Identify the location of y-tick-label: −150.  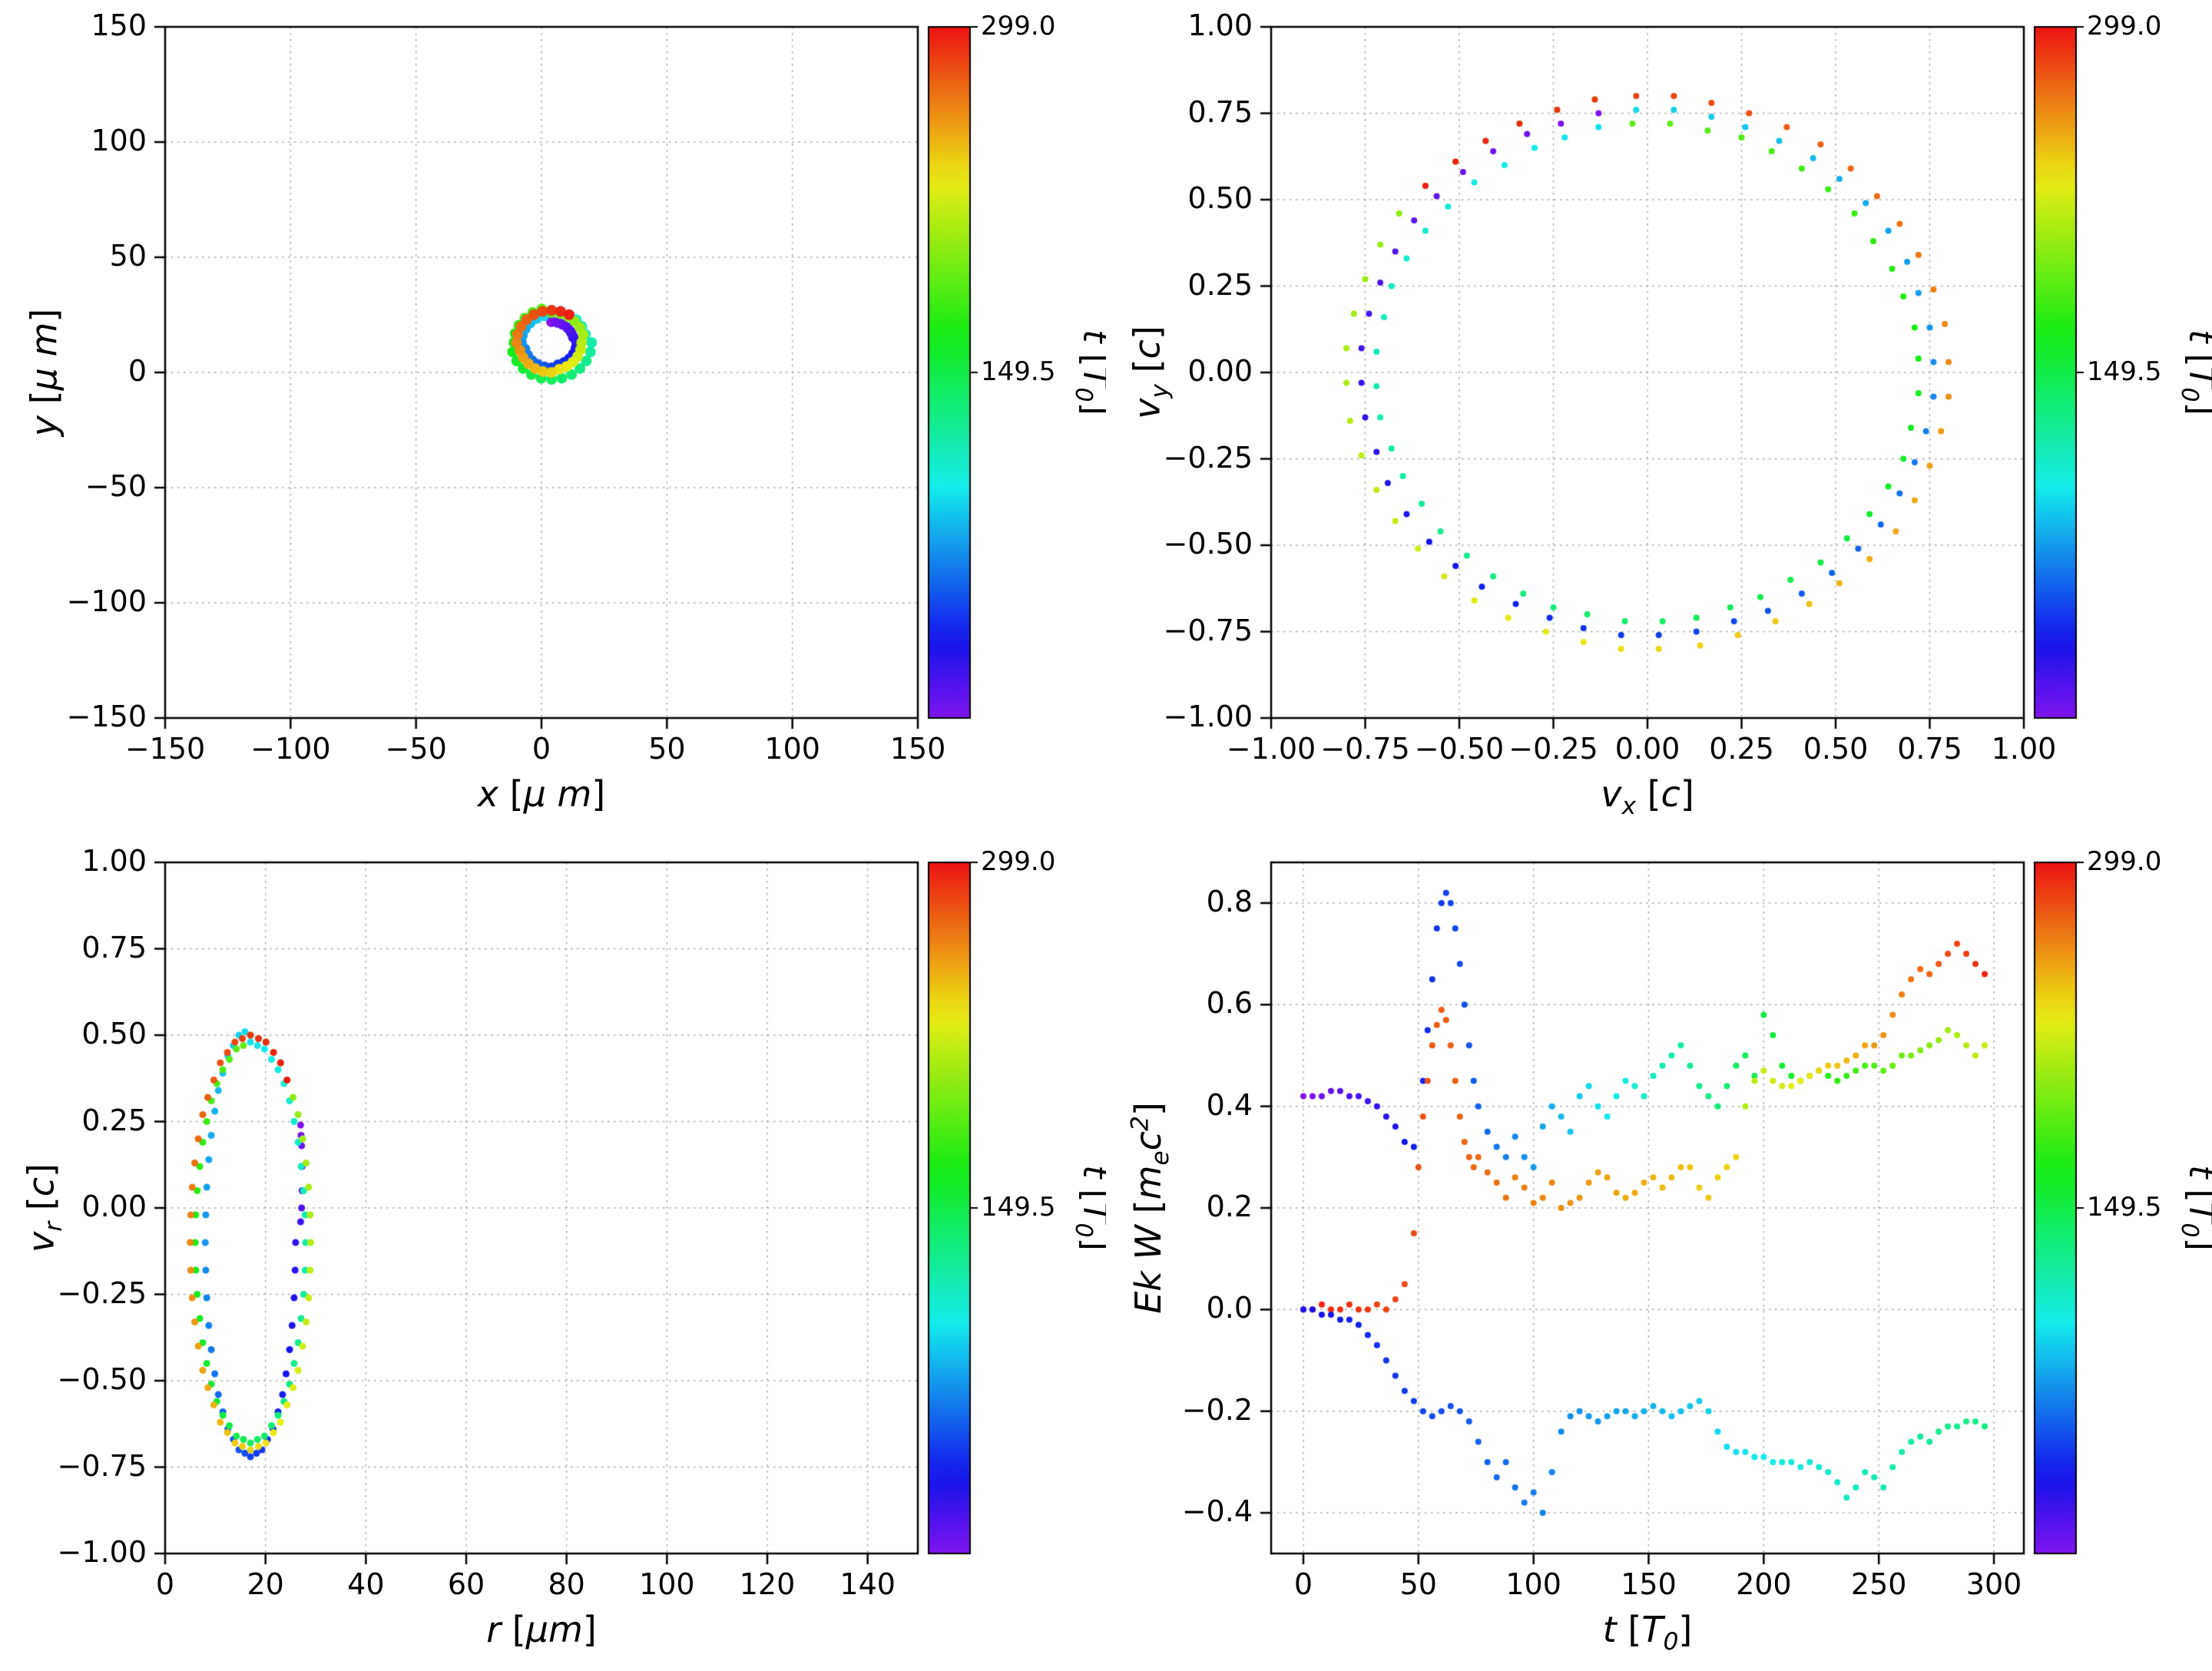
(106, 716).